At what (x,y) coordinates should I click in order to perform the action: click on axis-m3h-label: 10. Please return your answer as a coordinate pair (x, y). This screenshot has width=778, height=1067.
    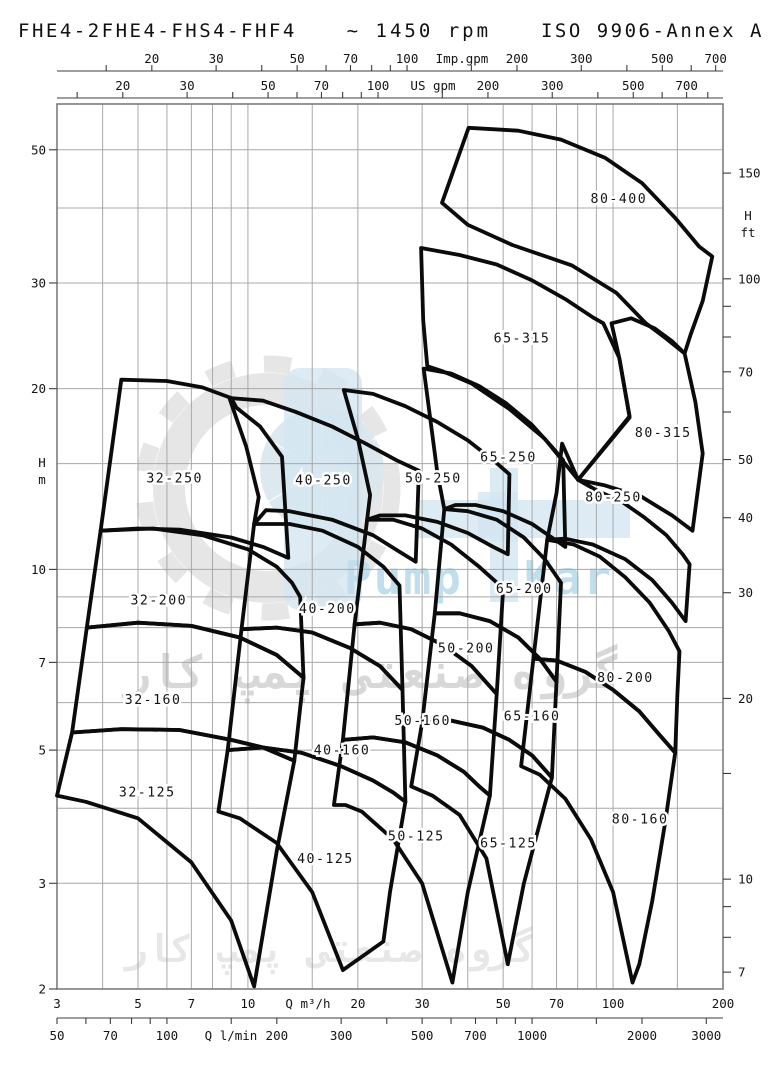
    Looking at the image, I should click on (247, 1003).